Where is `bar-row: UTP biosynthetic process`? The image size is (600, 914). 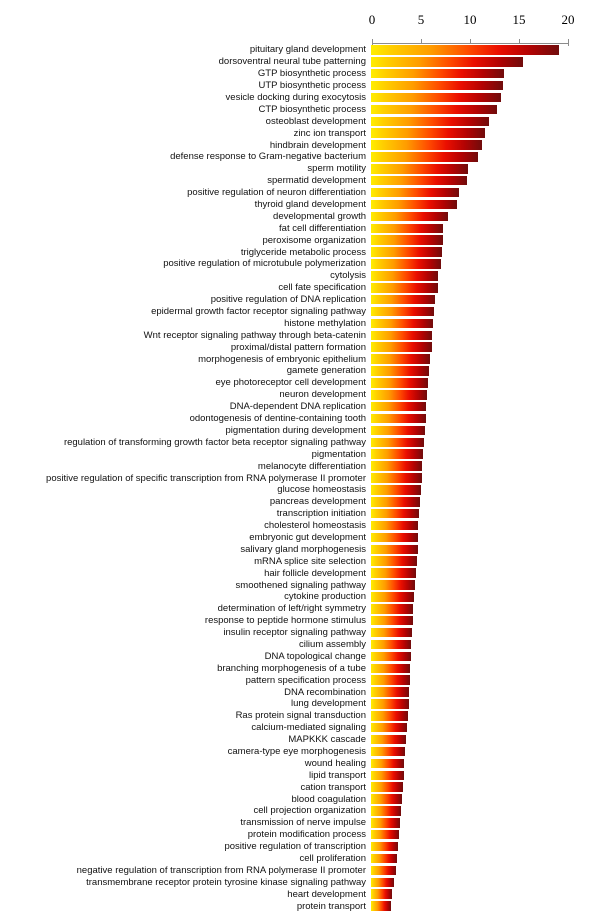 bar-row: UTP biosynthetic process is located at coordinates (300, 86).